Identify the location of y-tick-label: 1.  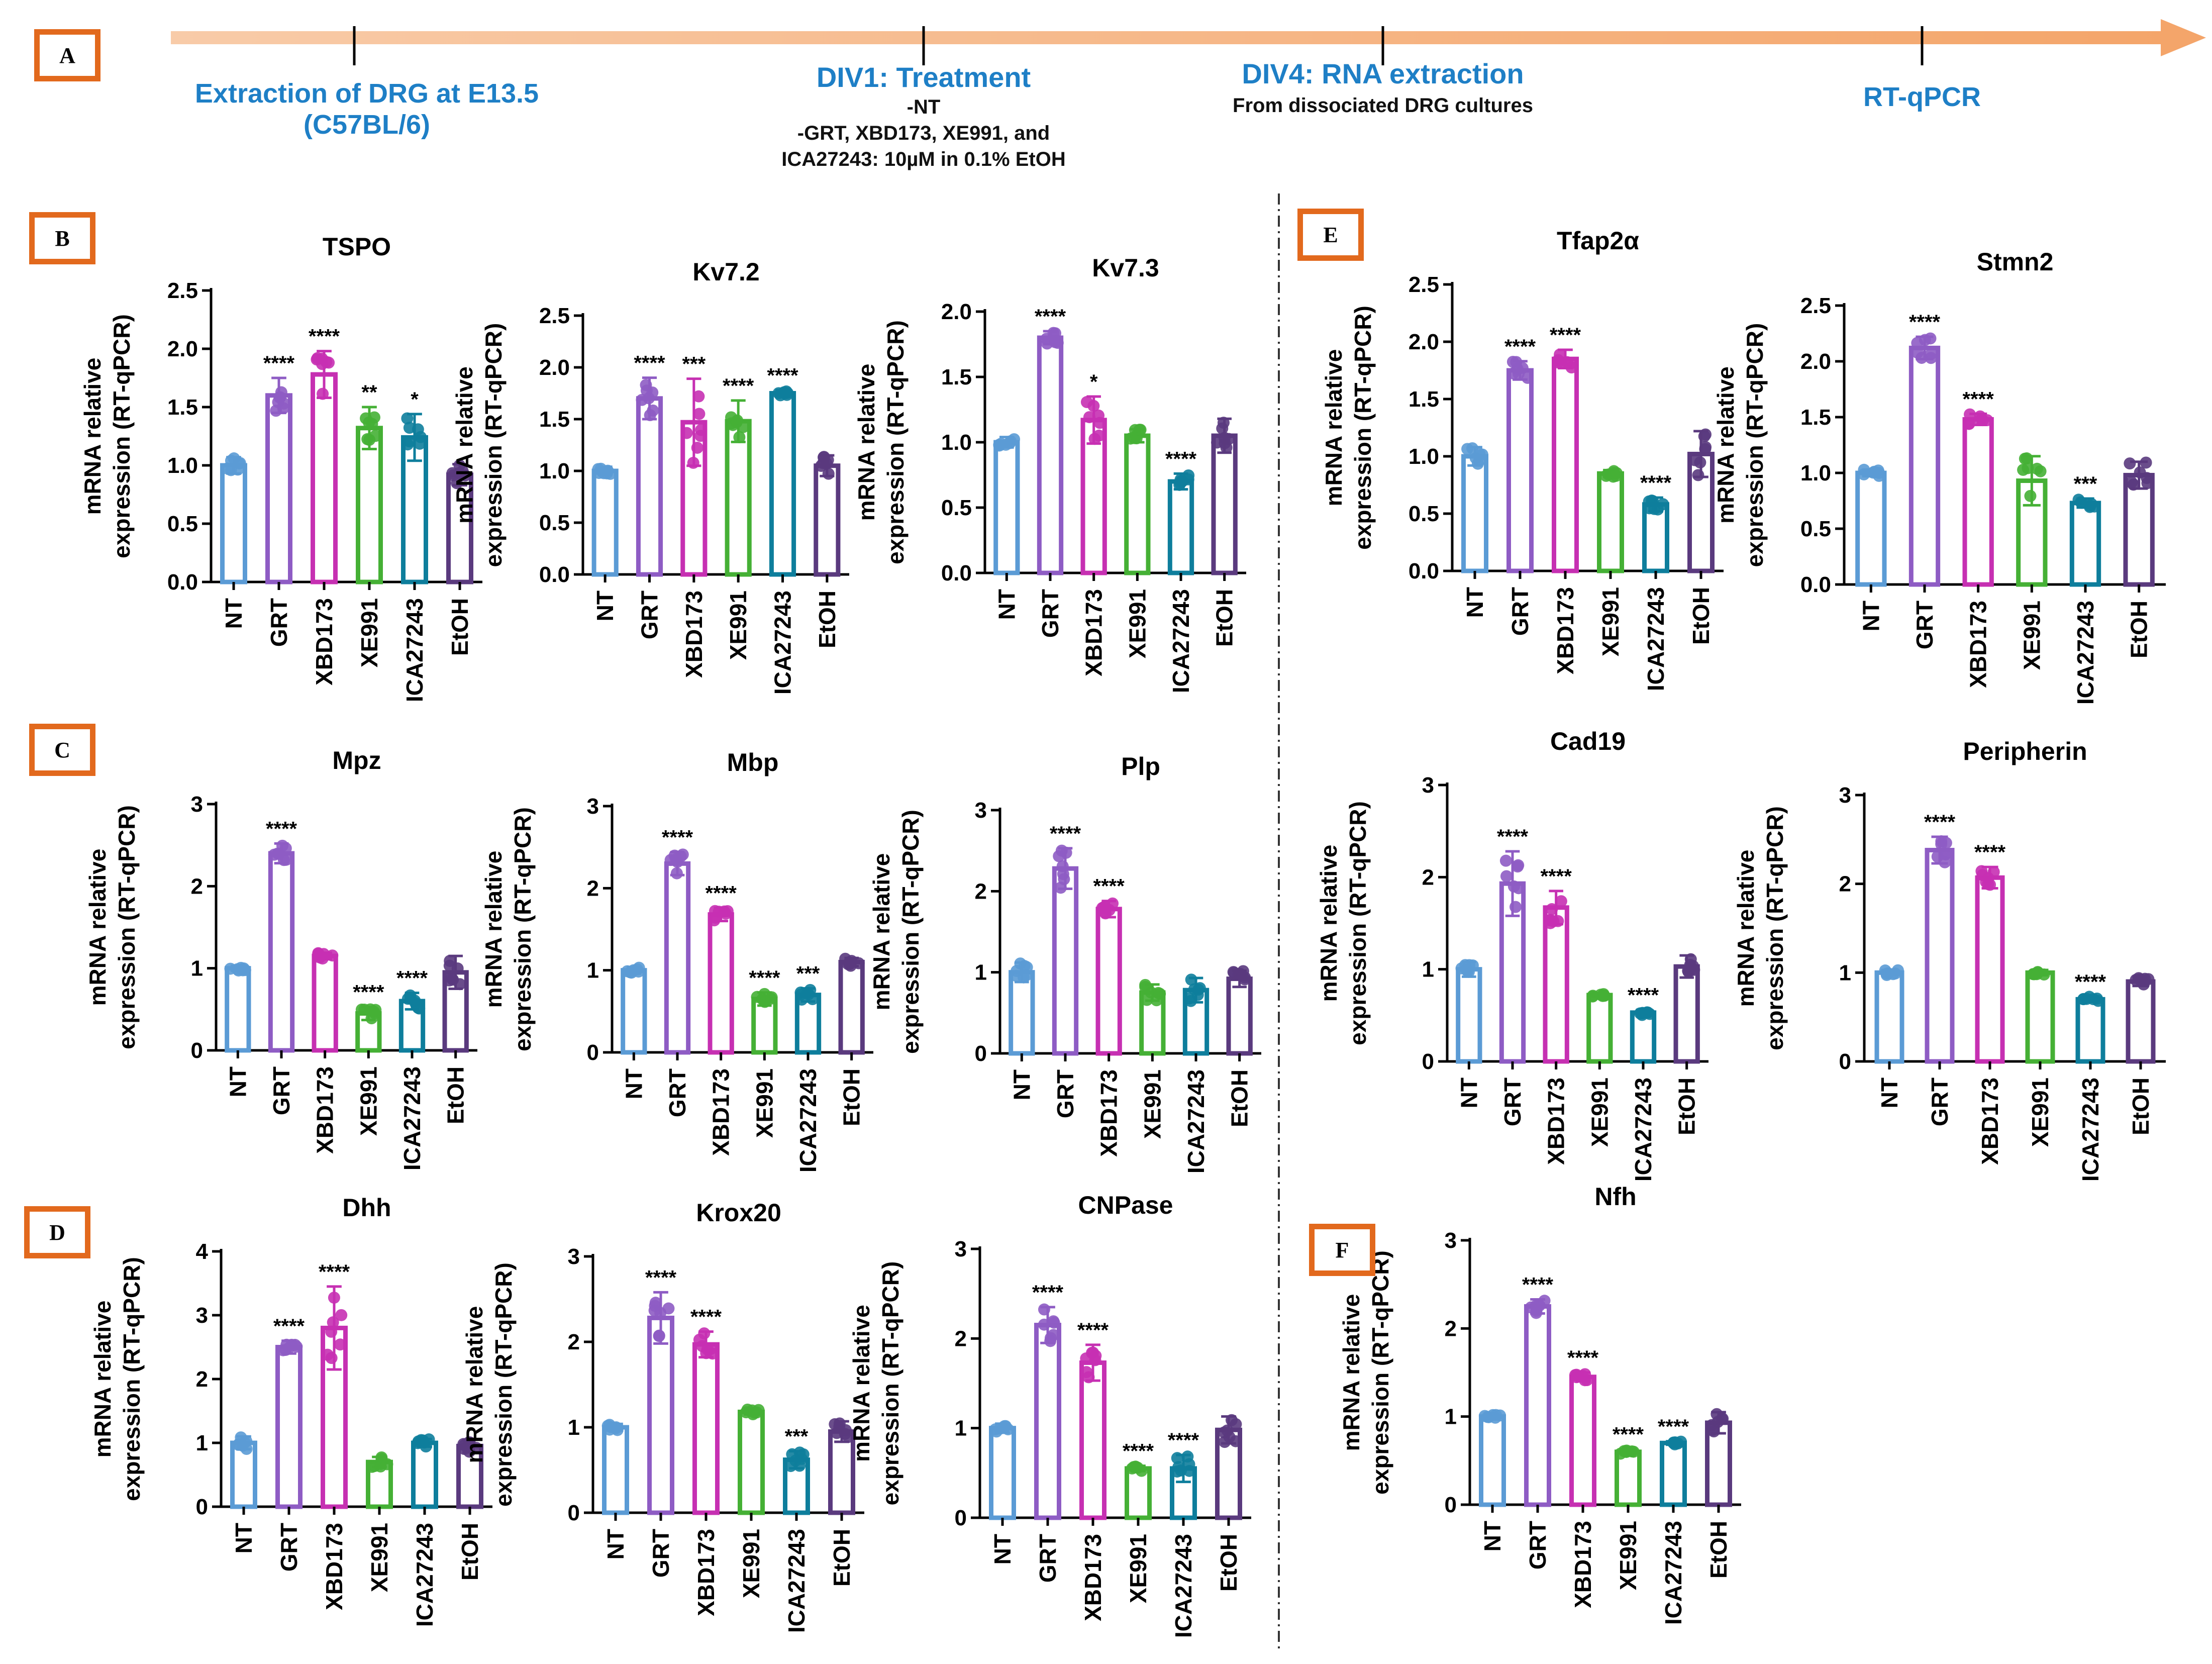
(981, 972).